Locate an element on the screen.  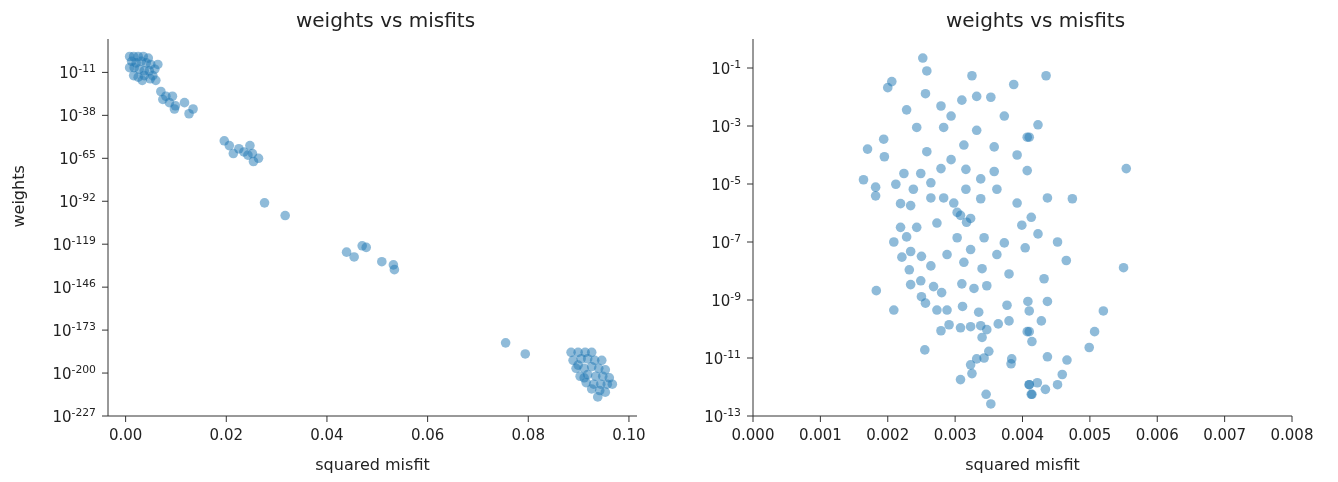
y-axis-title: weights is located at coordinates (18, 196).